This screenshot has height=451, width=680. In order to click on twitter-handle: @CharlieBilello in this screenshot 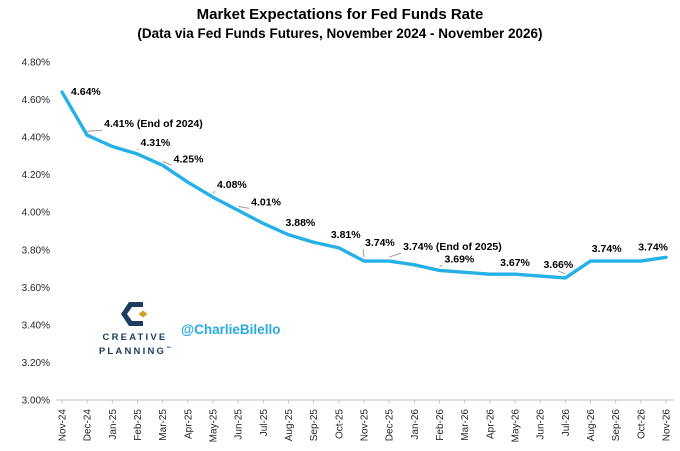, I will do `click(231, 329)`.